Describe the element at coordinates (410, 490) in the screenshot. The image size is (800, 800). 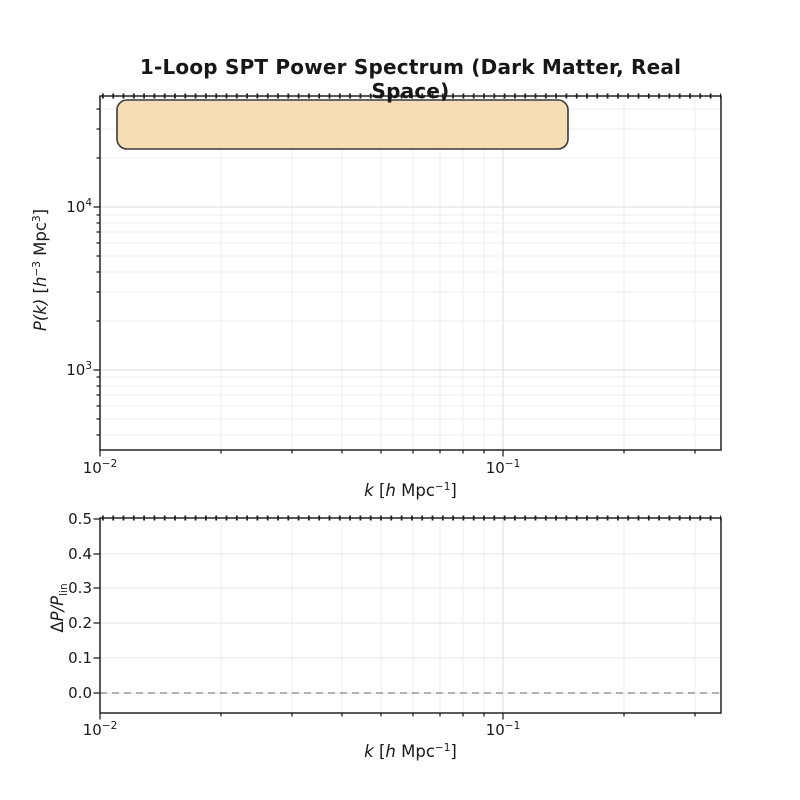
I see `top-x-axis-label: k [h Mpc−1]` at that location.